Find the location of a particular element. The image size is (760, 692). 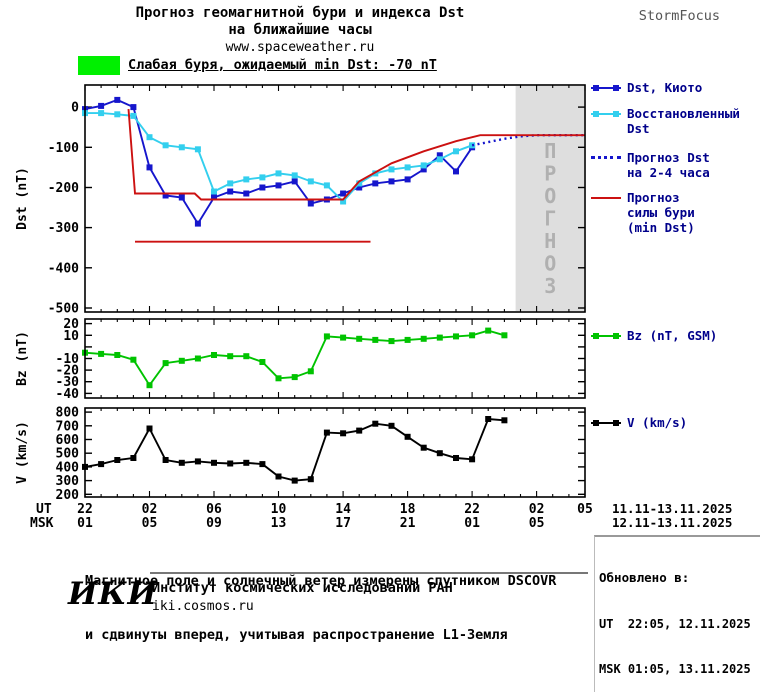

series-dst_kyoto is located at coordinates (278, 162).